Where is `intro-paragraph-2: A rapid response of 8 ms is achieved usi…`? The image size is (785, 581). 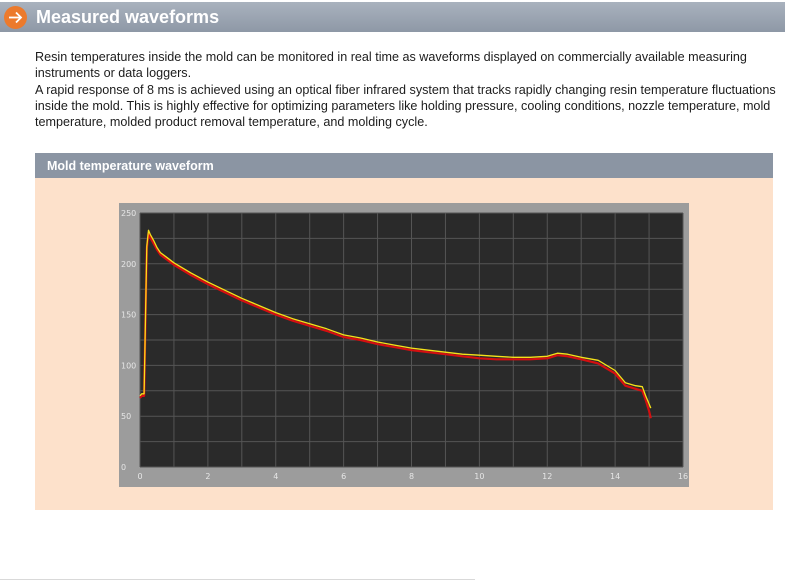
intro-paragraph-2: A rapid response of 8 ms is achieved usi… is located at coordinates (405, 106).